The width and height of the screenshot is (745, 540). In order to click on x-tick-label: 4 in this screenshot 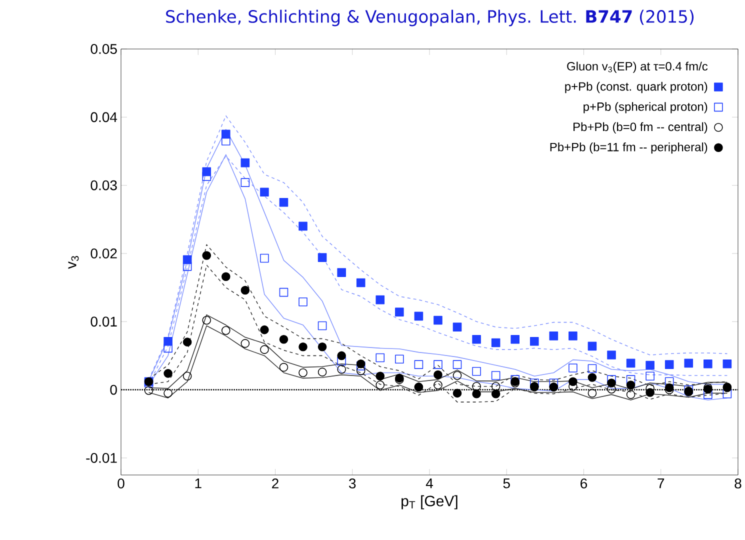, I will do `click(429, 483)`.